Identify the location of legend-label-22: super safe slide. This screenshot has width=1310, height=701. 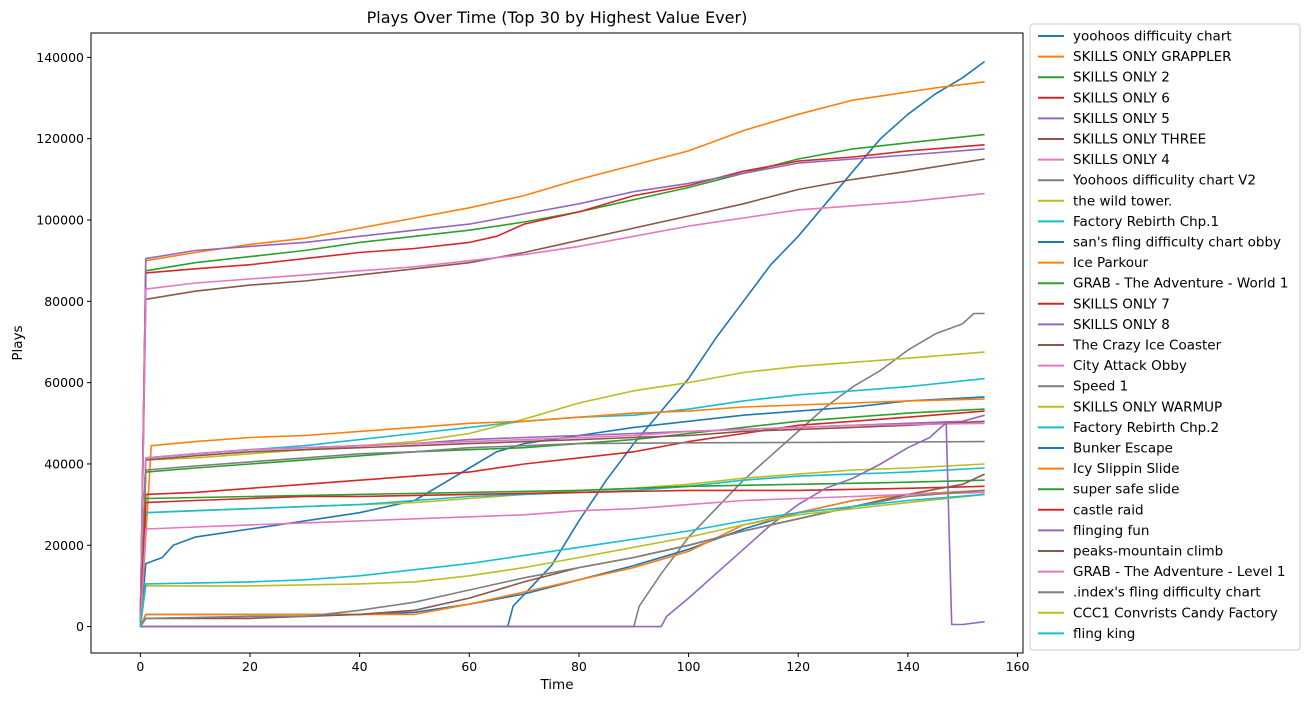
(1126, 490).